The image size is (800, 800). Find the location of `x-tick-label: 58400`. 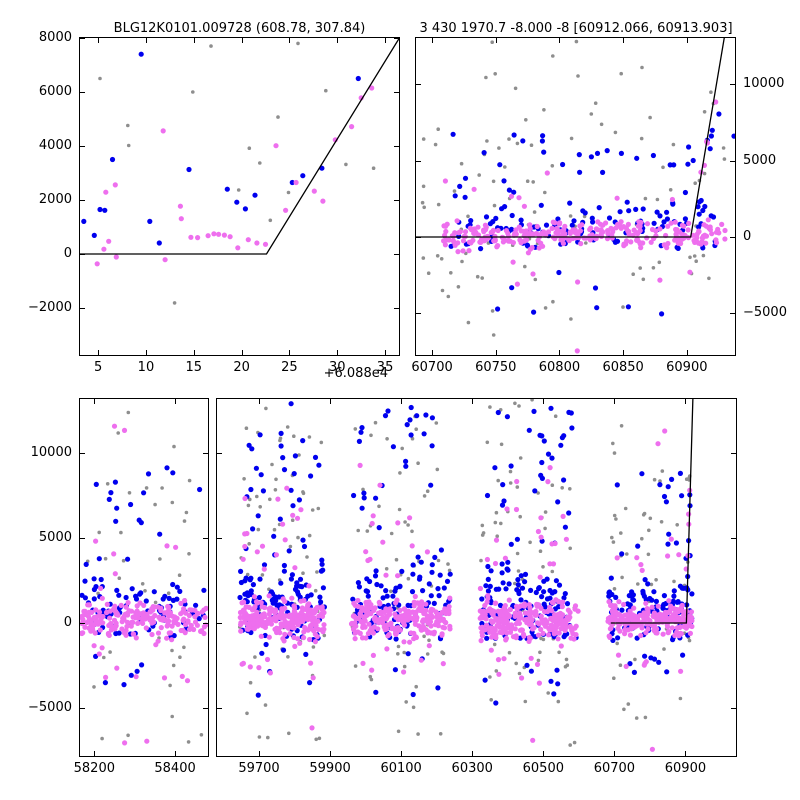

x-tick-label: 58400 is located at coordinates (175, 768).